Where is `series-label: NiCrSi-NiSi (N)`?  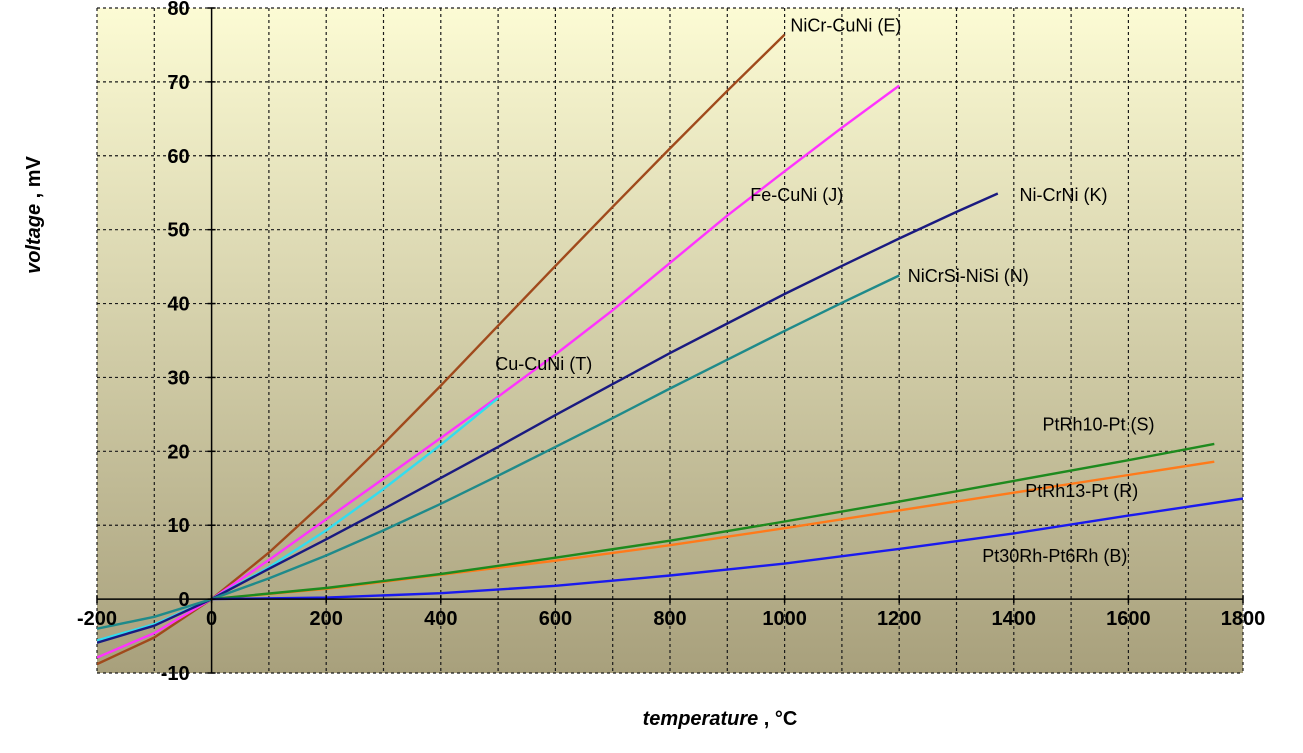 series-label: NiCrSi-NiSi (N) is located at coordinates (968, 276).